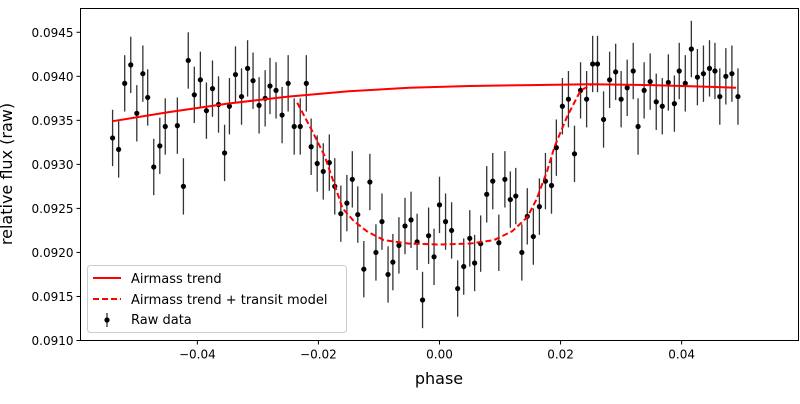  I want to click on legend-label-trend: Airmass trend, so click(176, 279).